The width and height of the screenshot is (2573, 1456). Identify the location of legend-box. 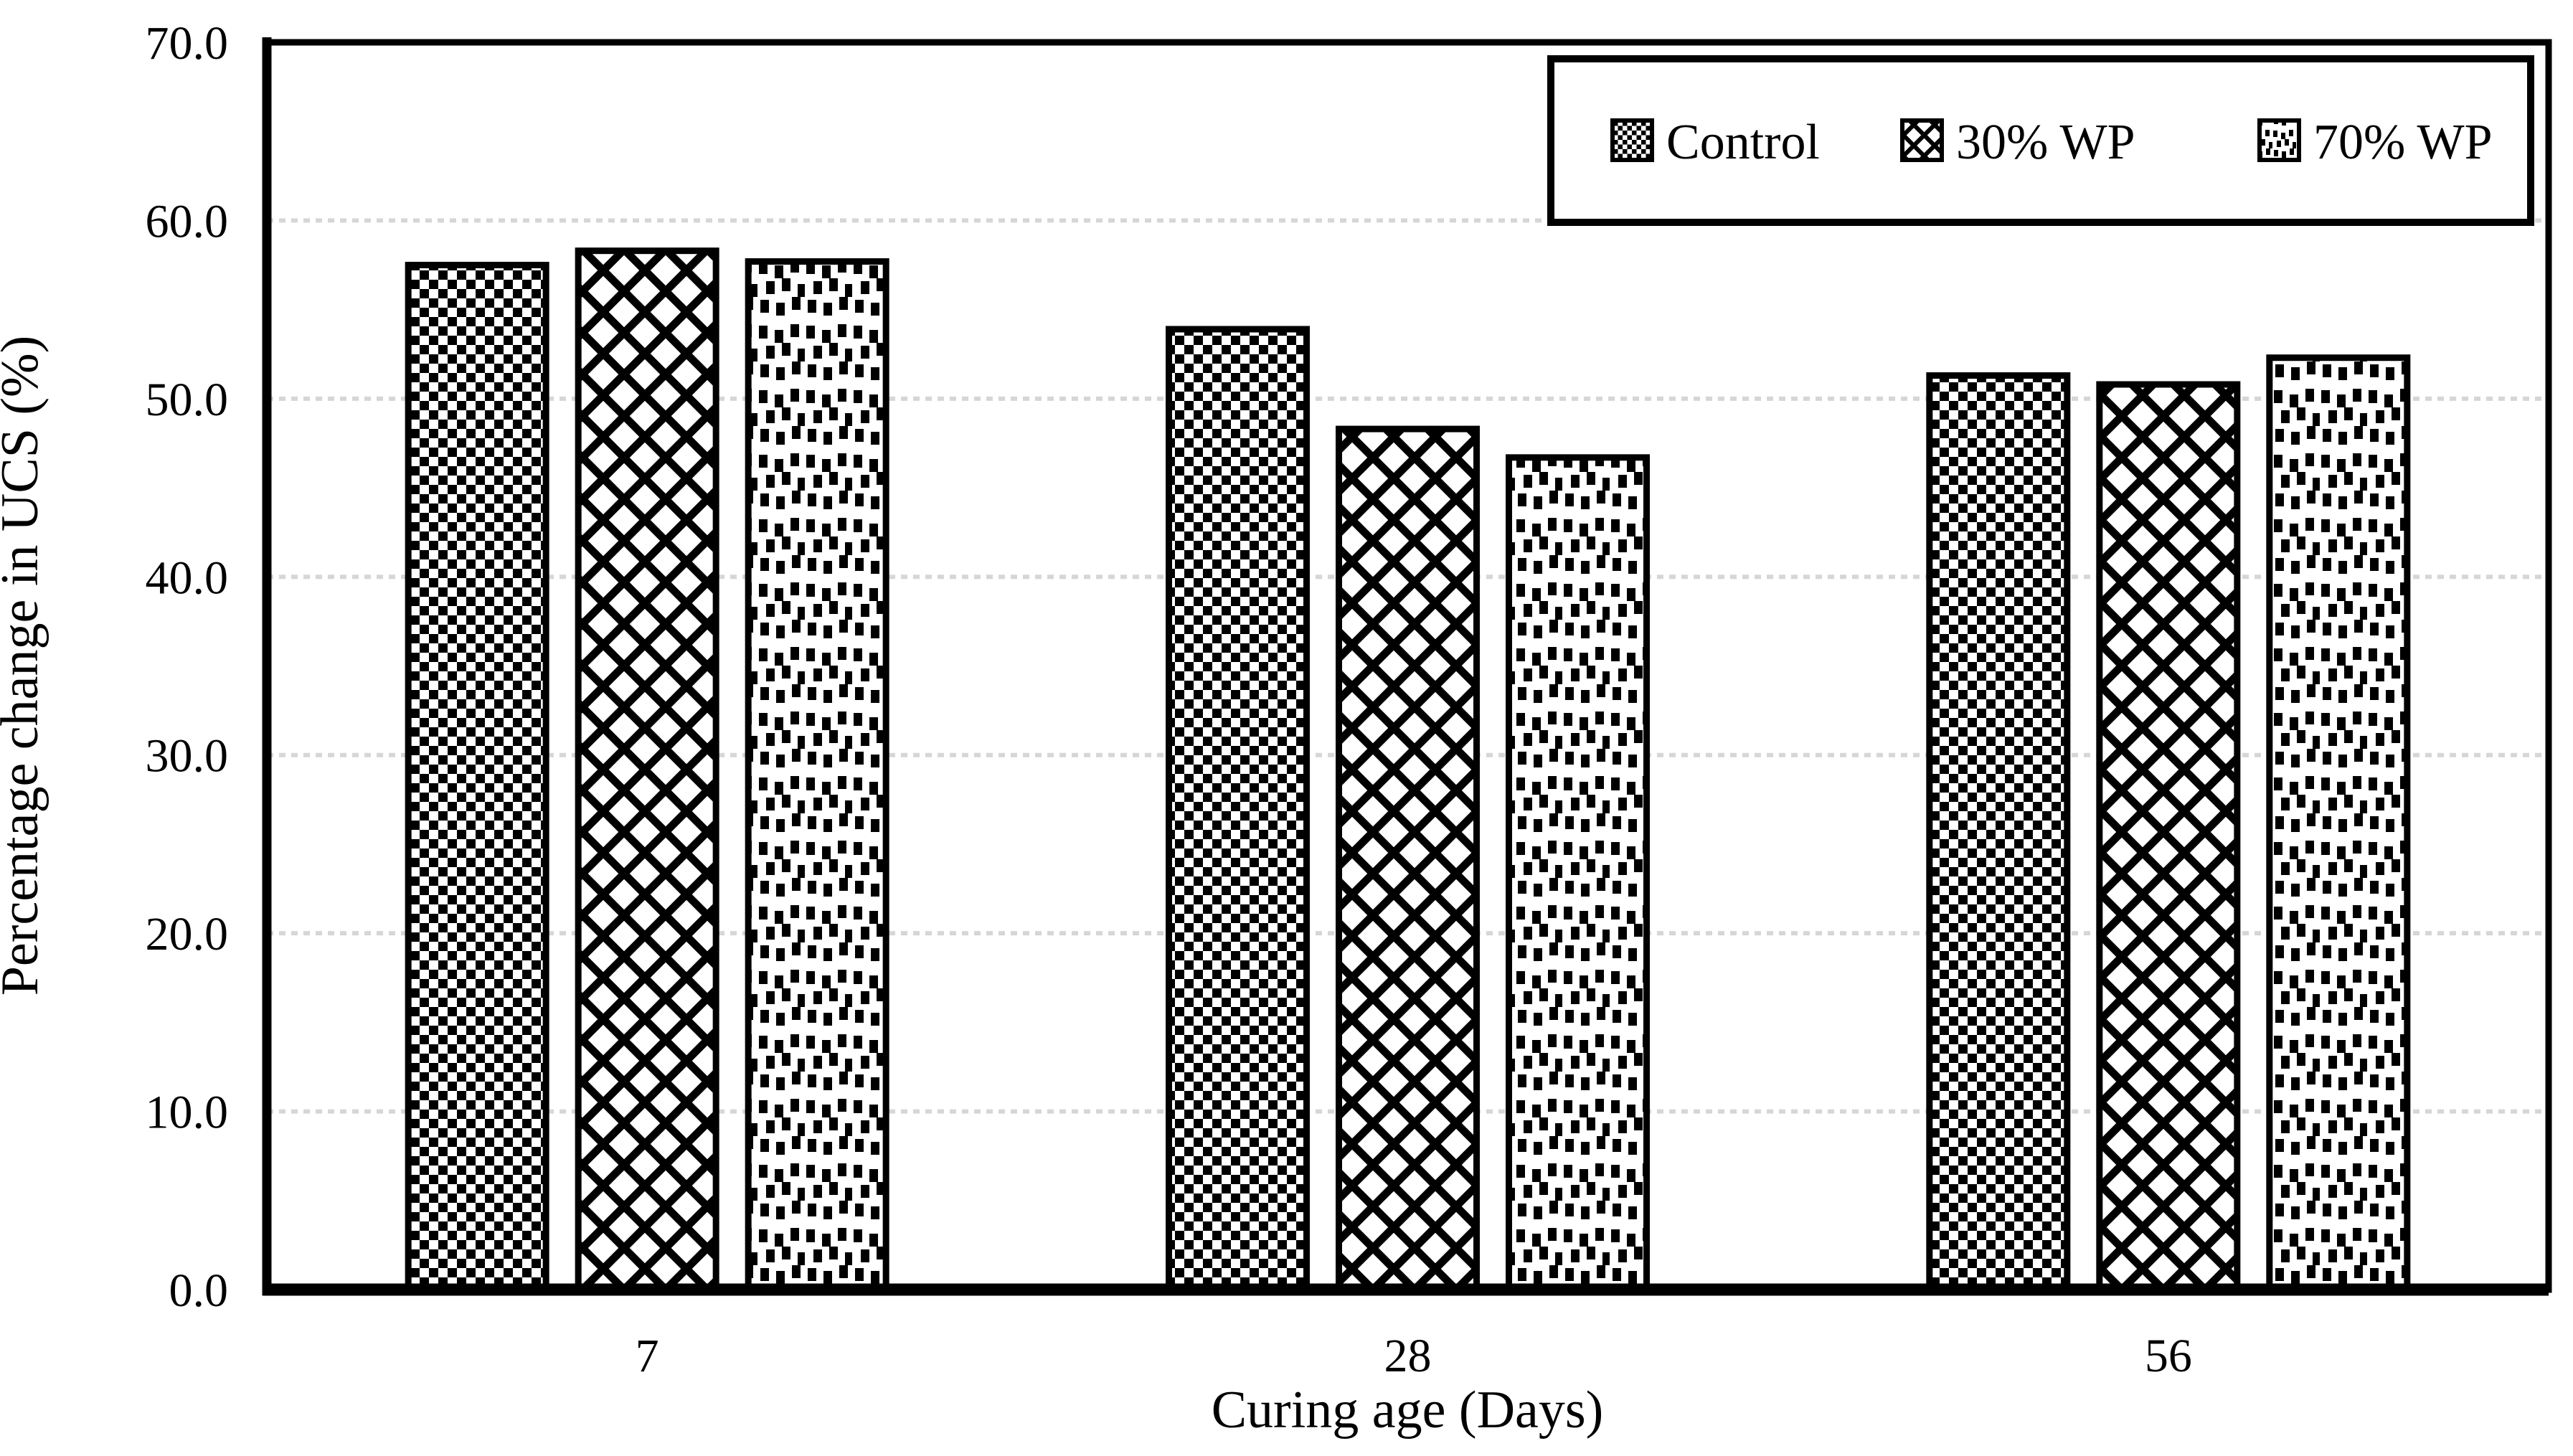
(2041, 140).